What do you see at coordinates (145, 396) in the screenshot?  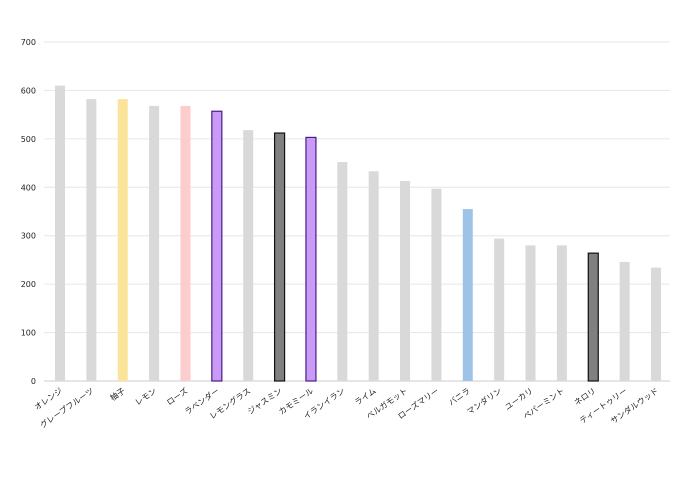 I see `x-category-label: レモン` at bounding box center [145, 396].